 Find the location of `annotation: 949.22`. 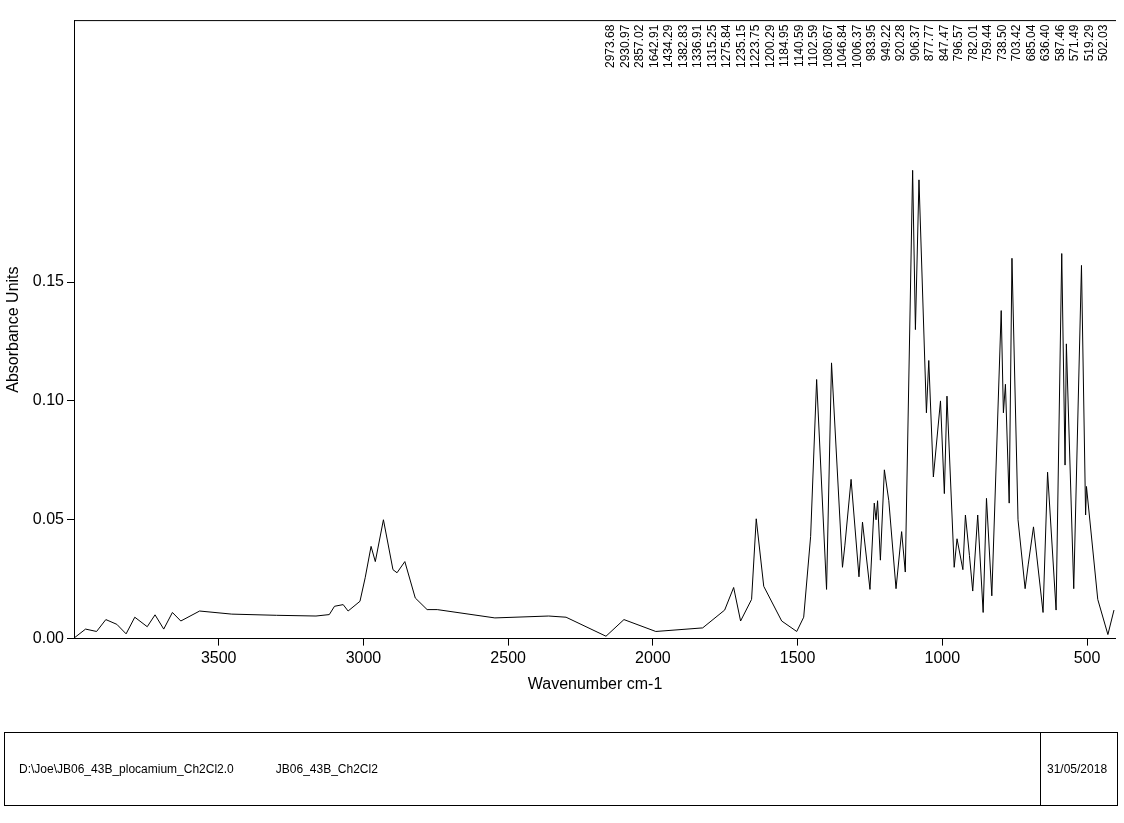

annotation: 949.22 is located at coordinates (885, 43).